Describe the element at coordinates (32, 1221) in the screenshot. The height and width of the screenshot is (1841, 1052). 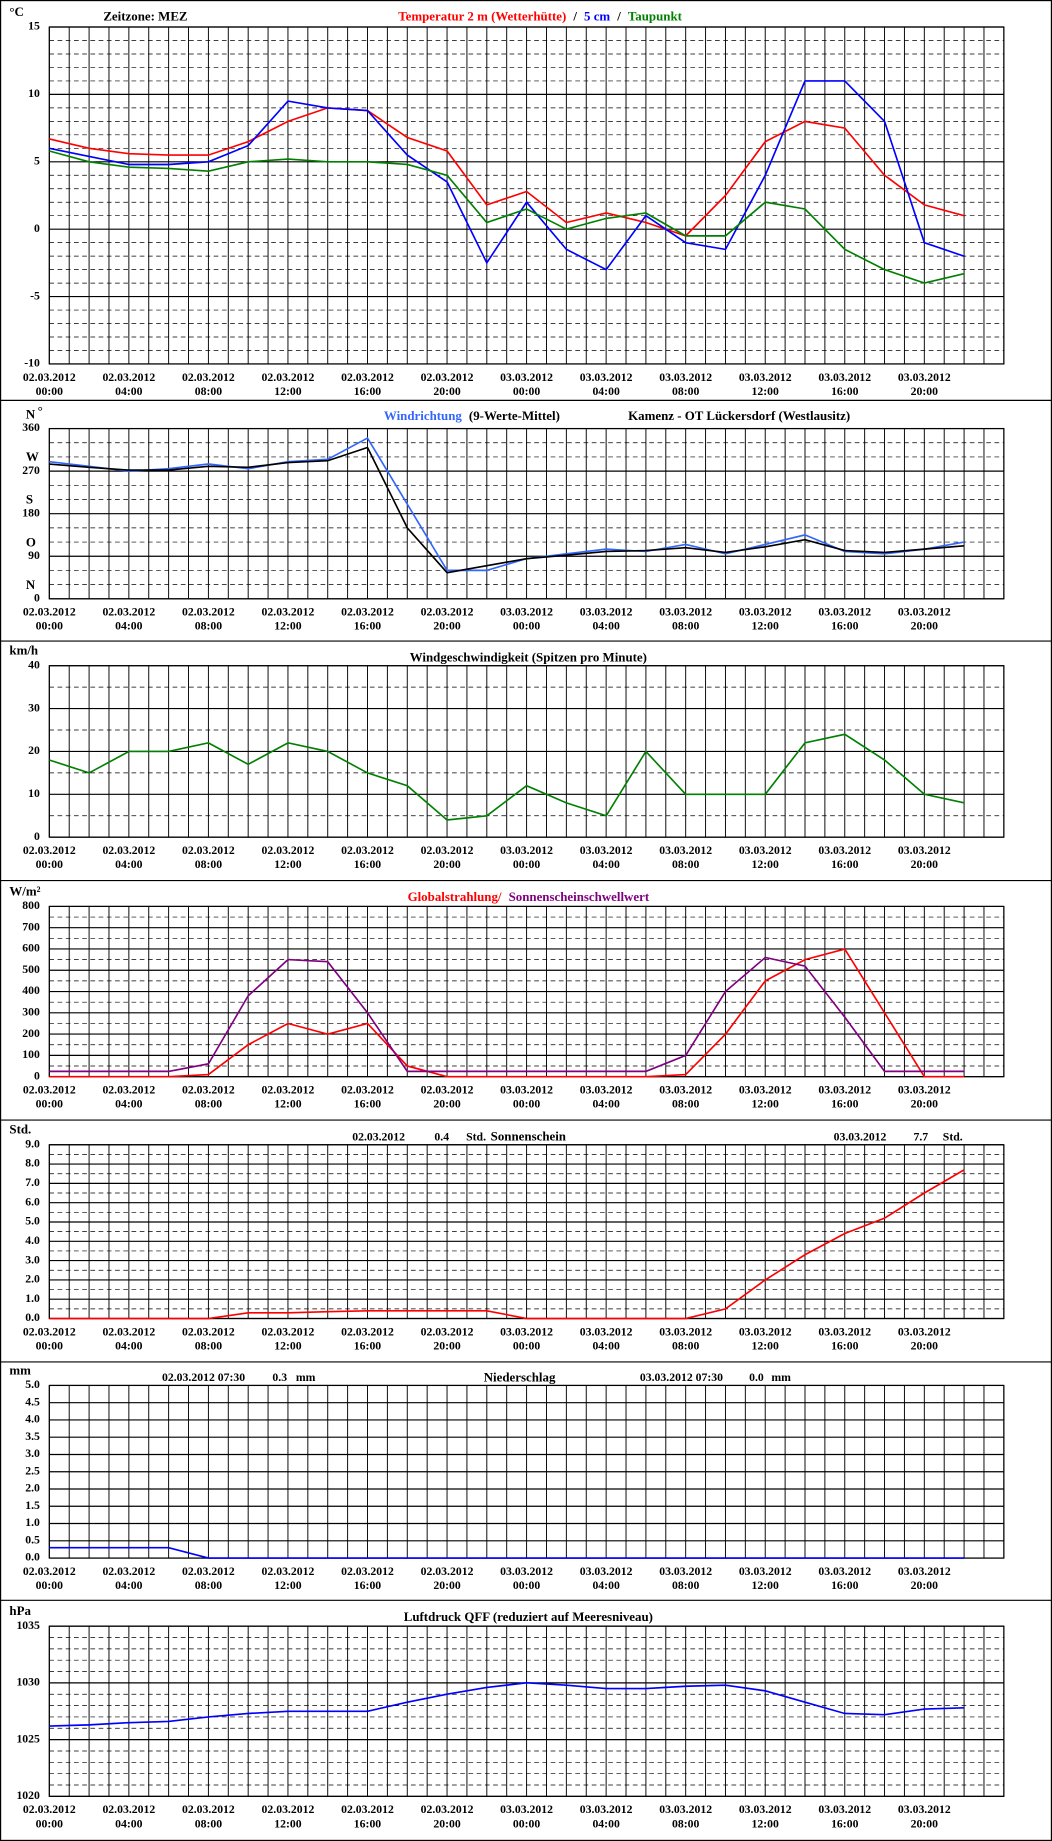
I see `y-tick-label: 5.0` at that location.